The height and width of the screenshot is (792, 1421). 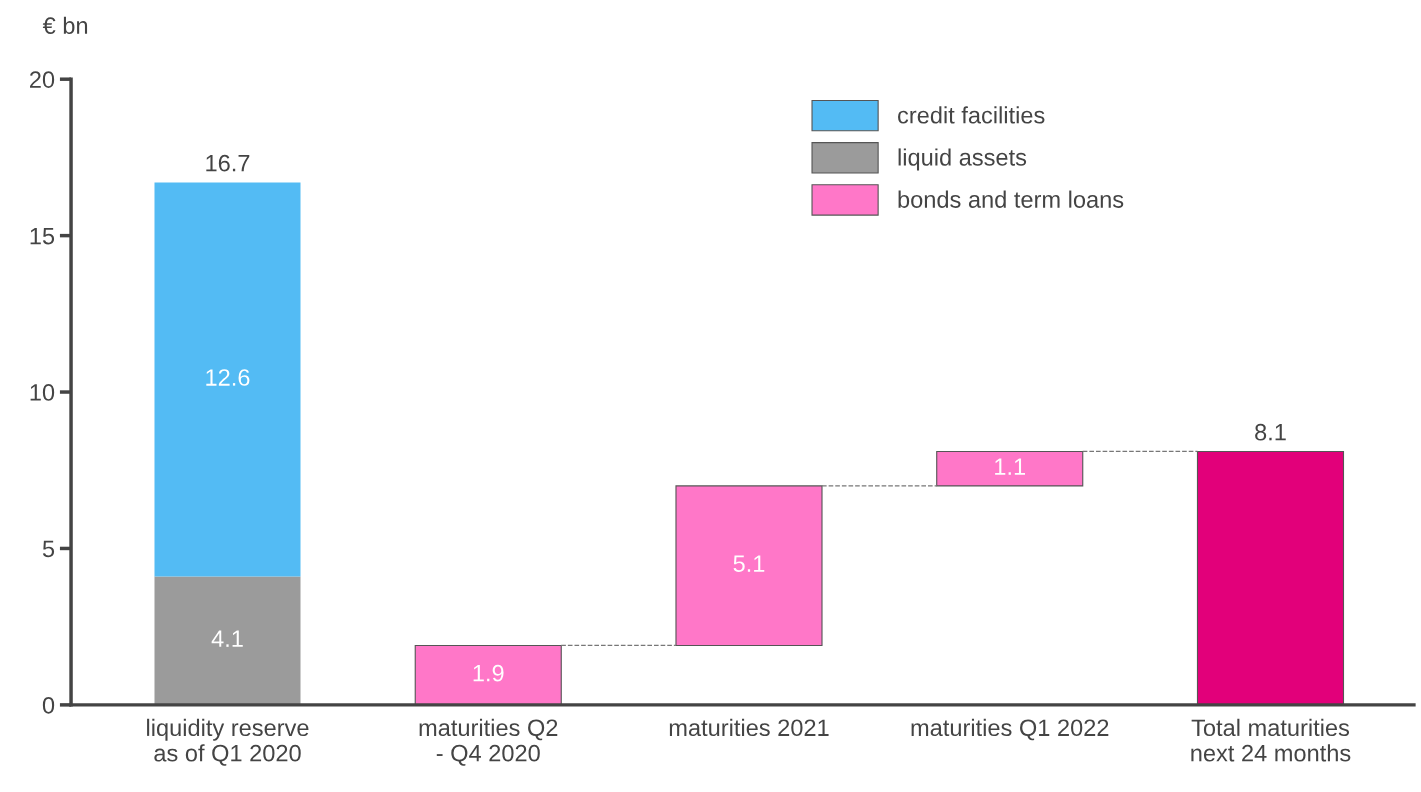 I want to click on legend-label: bonds and term loans, so click(x=1011, y=199).